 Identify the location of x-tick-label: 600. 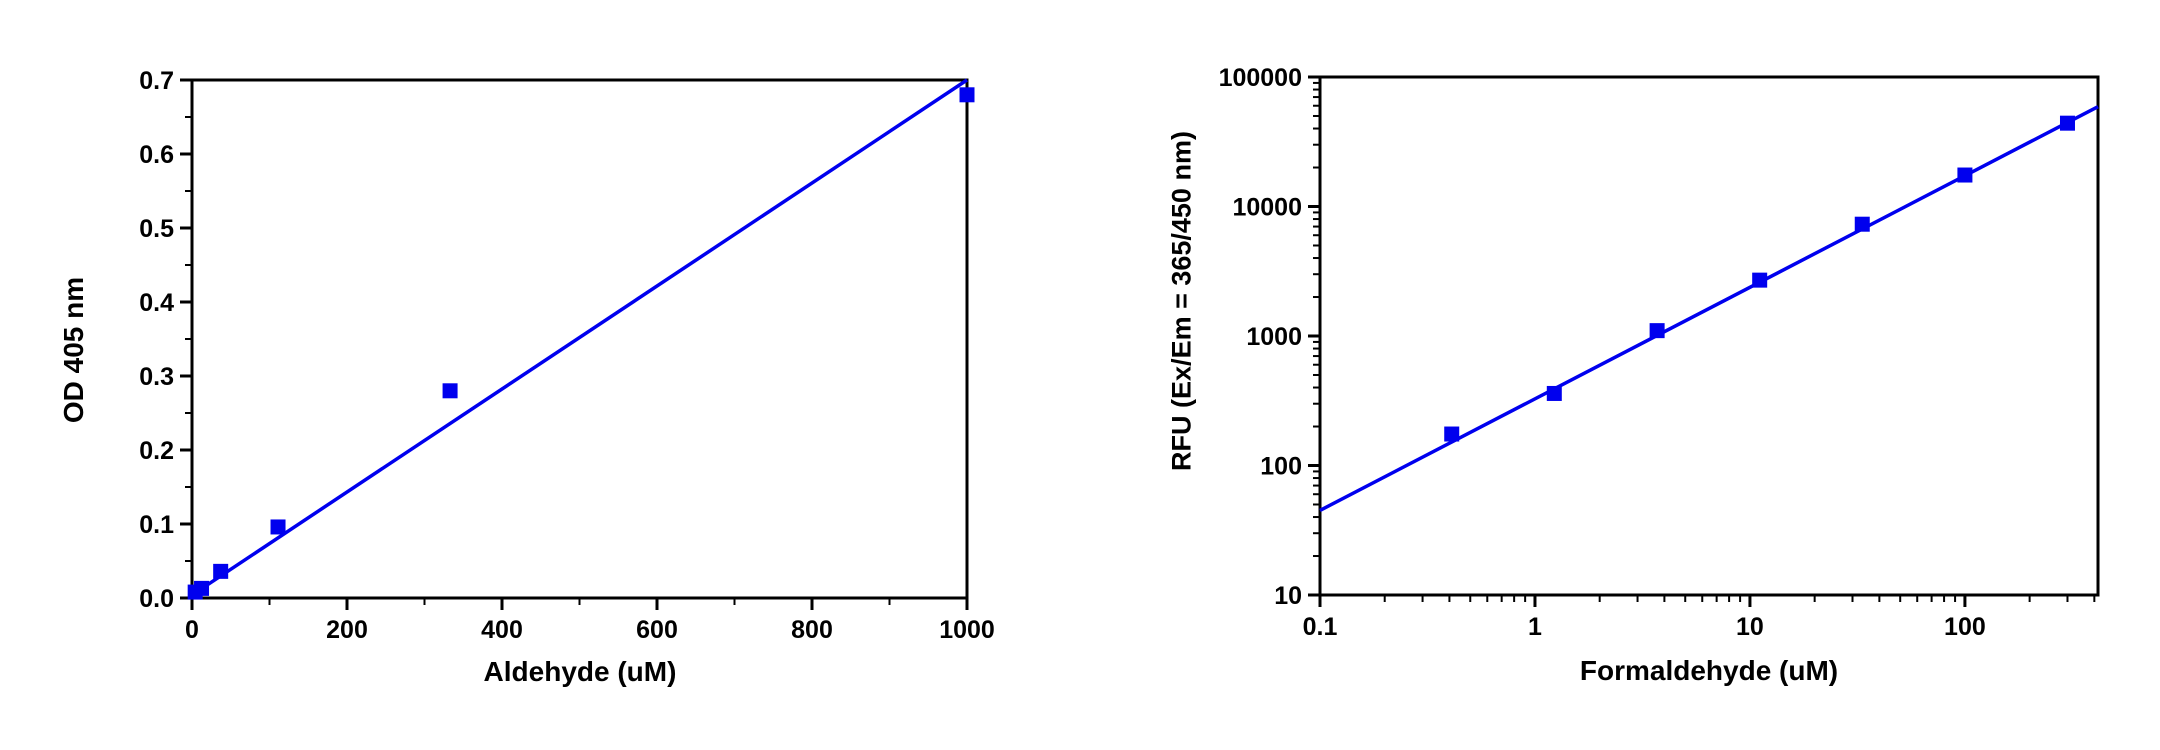
(657, 630).